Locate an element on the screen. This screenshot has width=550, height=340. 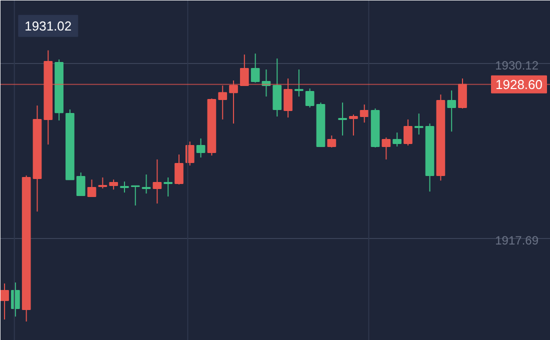
y-tick-label: 1917.69 is located at coordinates (517, 241).